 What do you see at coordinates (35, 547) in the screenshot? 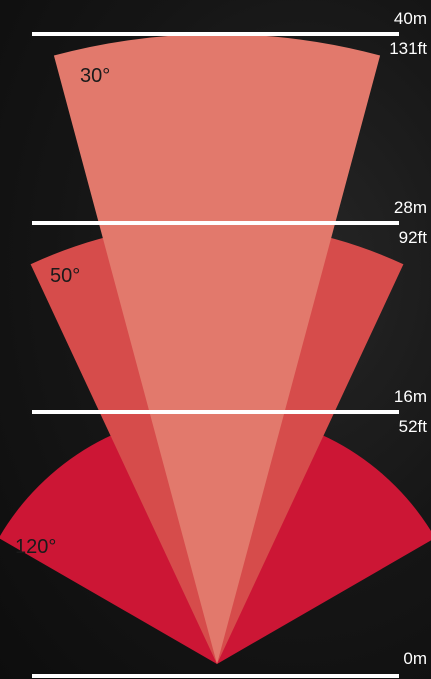
I see `beam-120-angle-label: 120°` at bounding box center [35, 547].